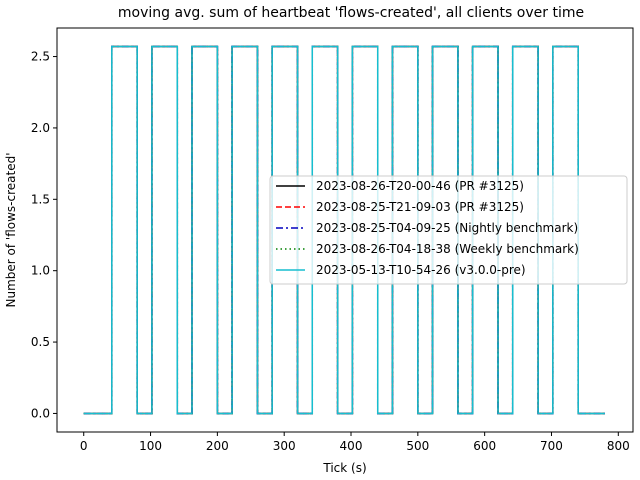  I want to click on y-tick-label: 0.0, so click(40, 413).